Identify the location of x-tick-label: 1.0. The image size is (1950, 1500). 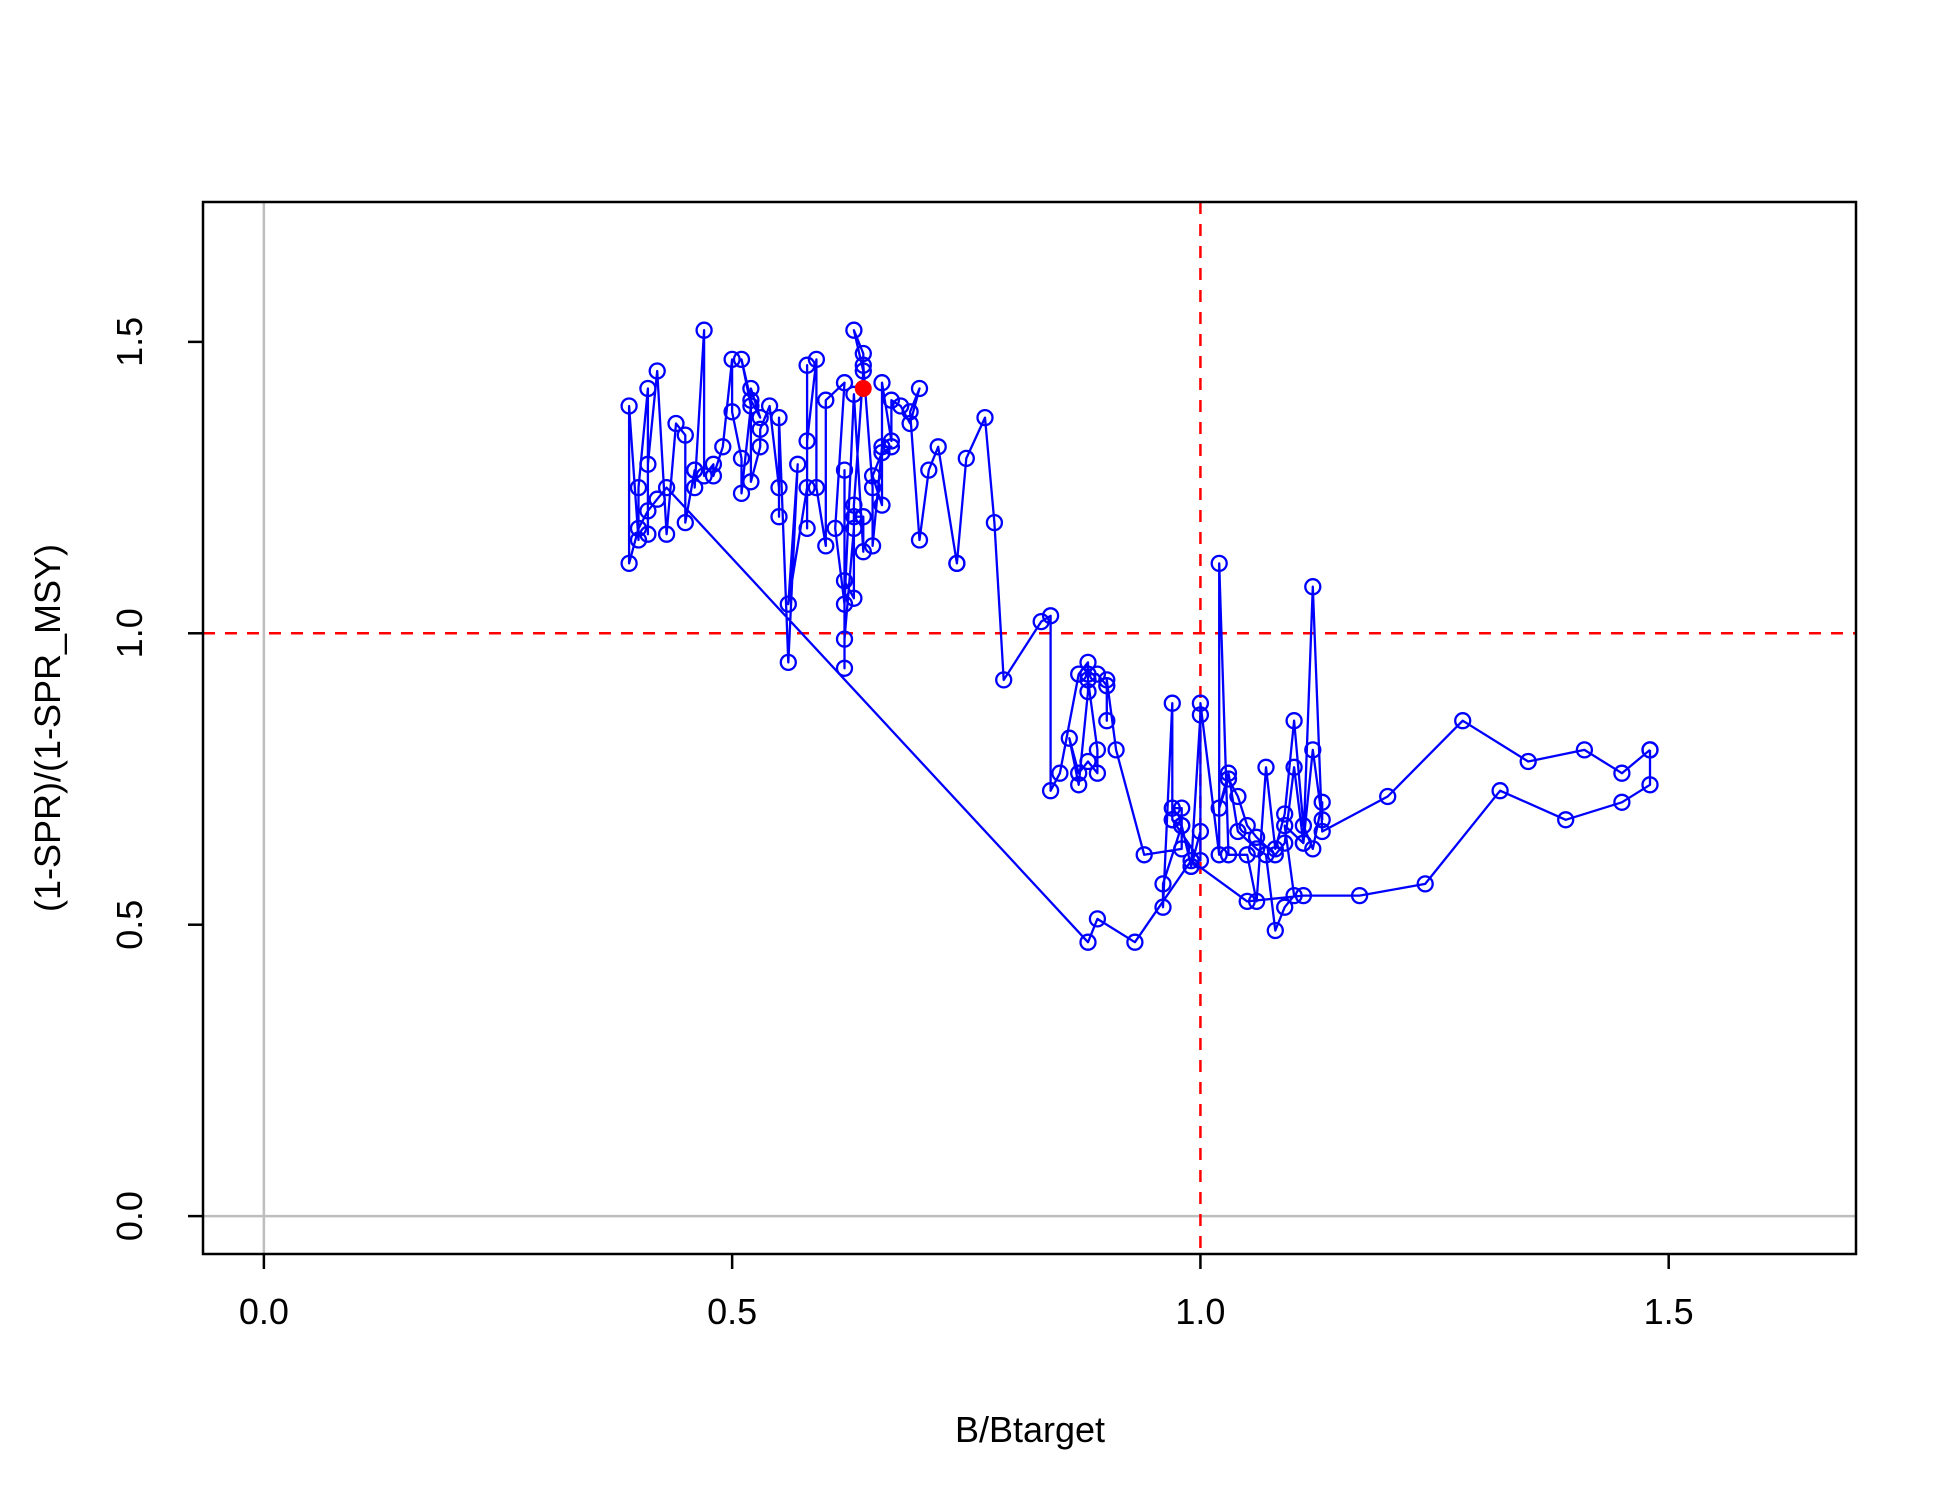
(1200, 1311).